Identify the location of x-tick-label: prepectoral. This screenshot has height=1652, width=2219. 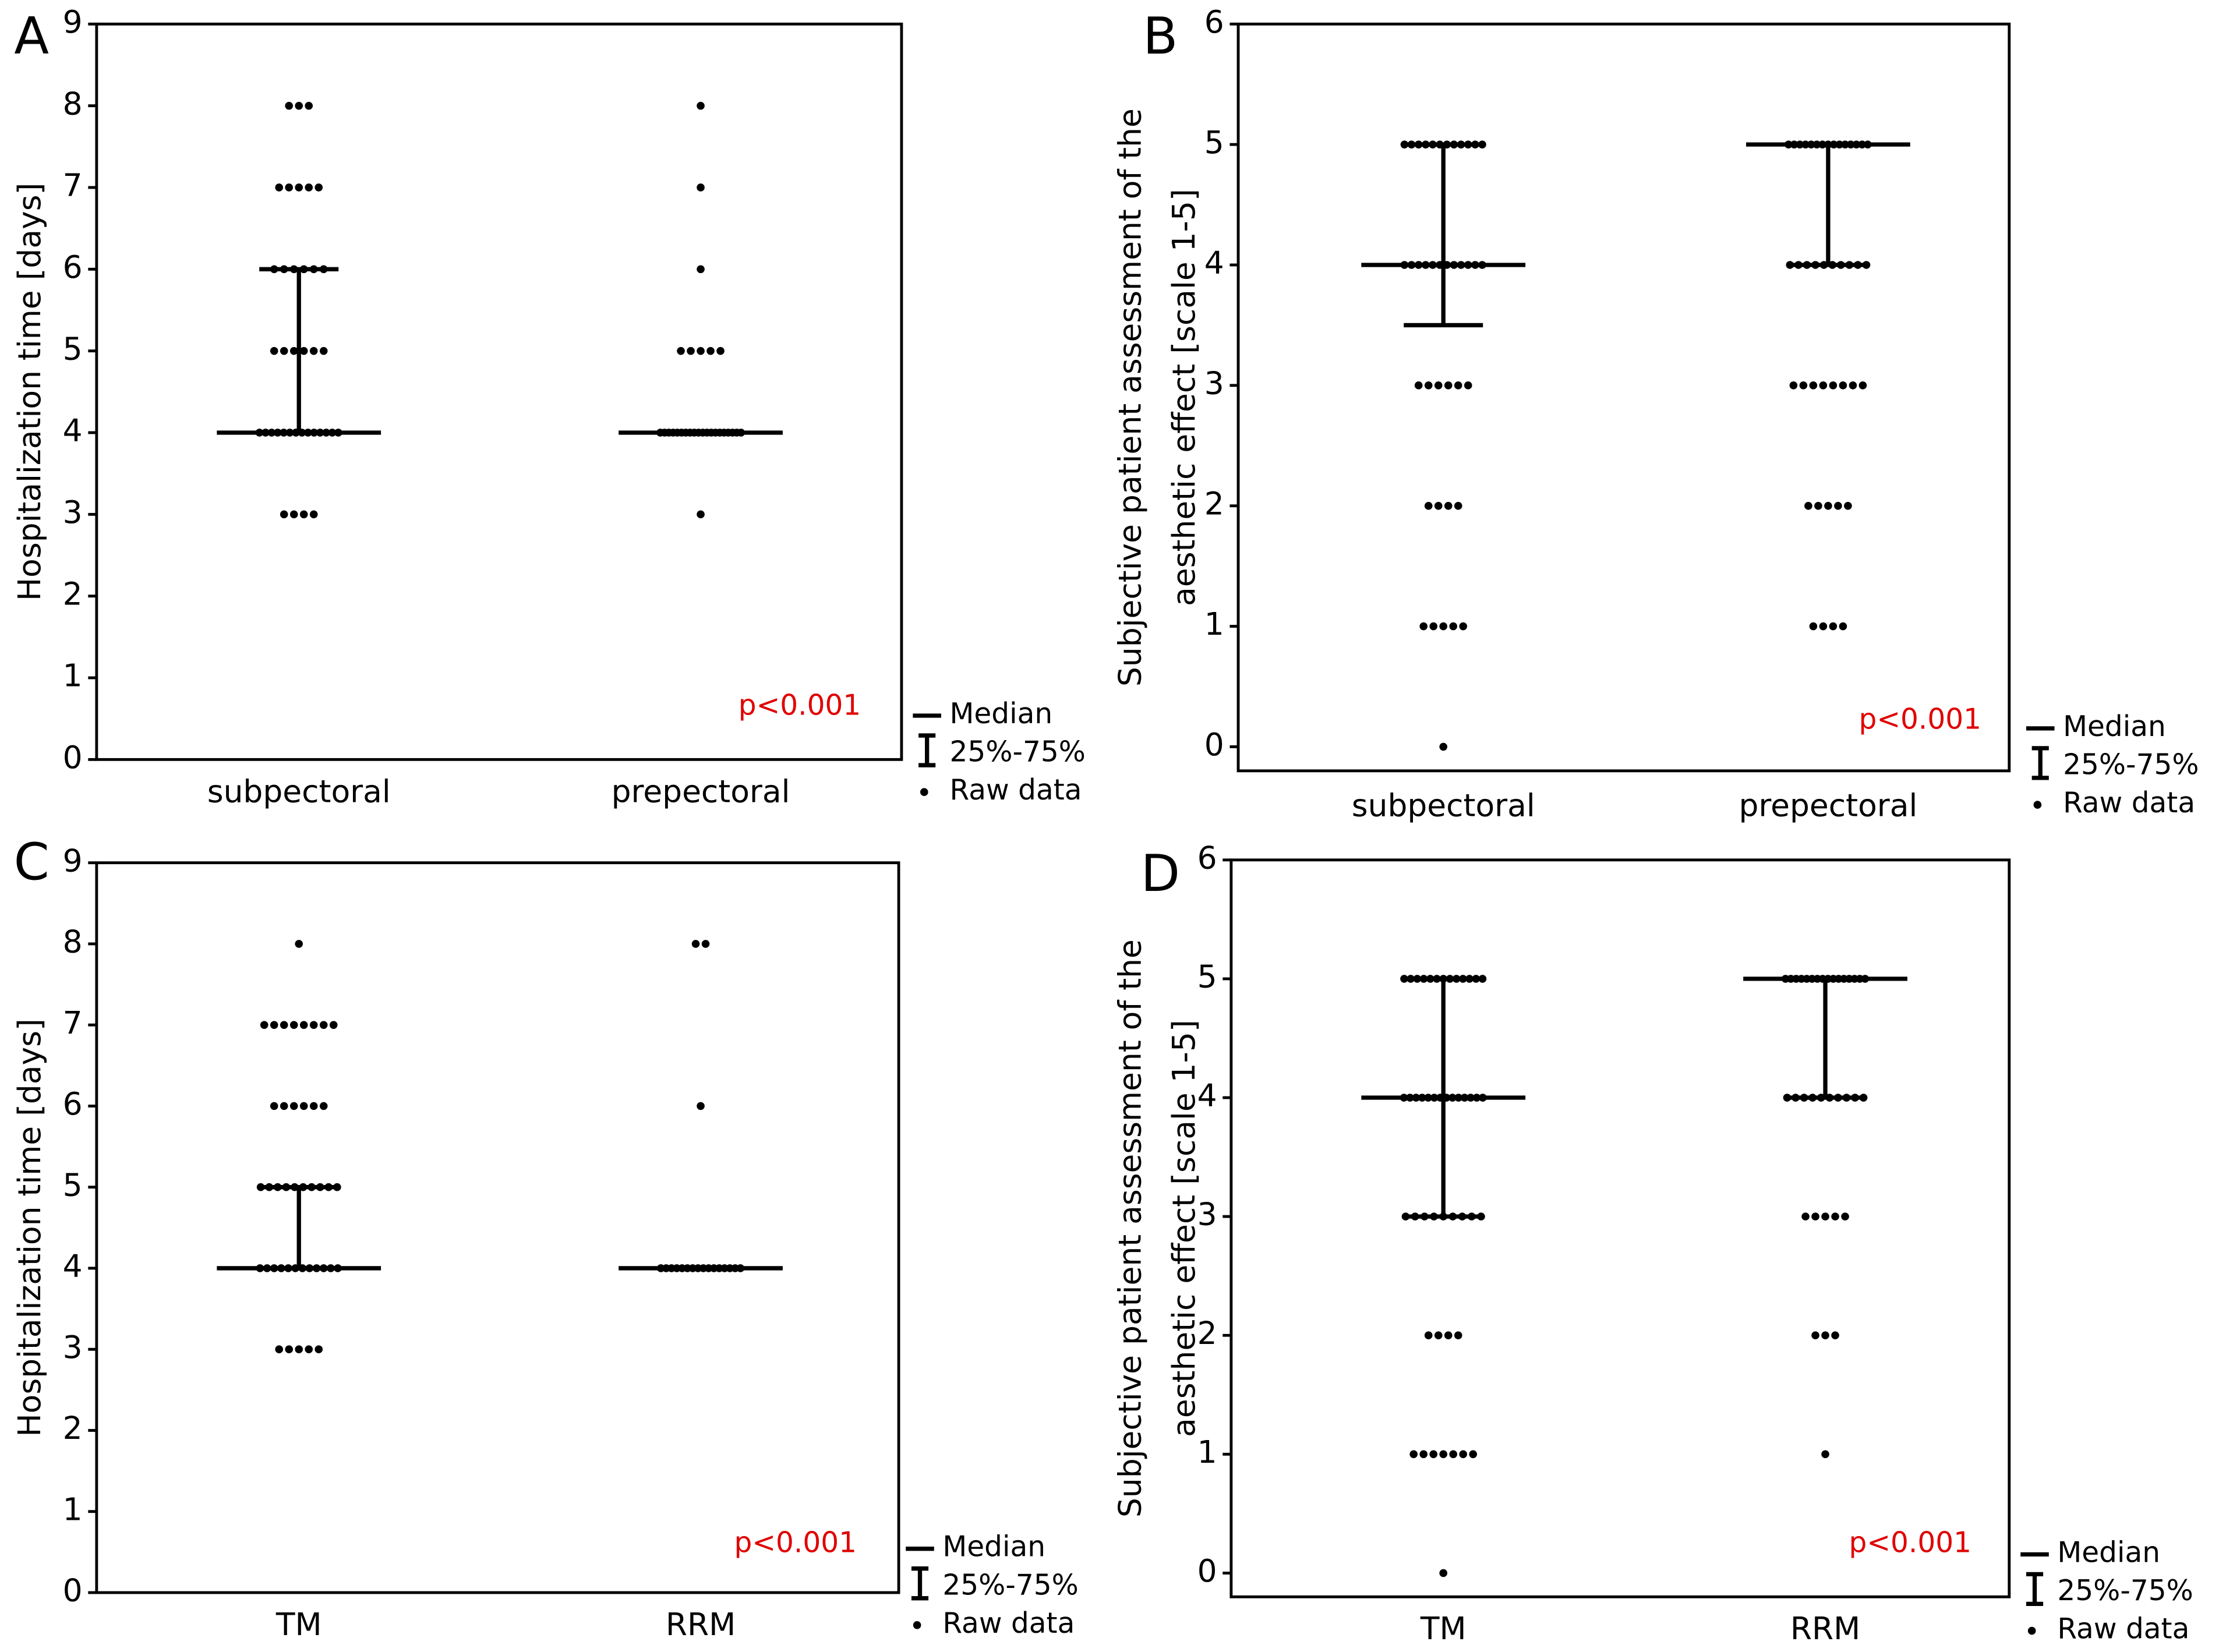
(701, 791).